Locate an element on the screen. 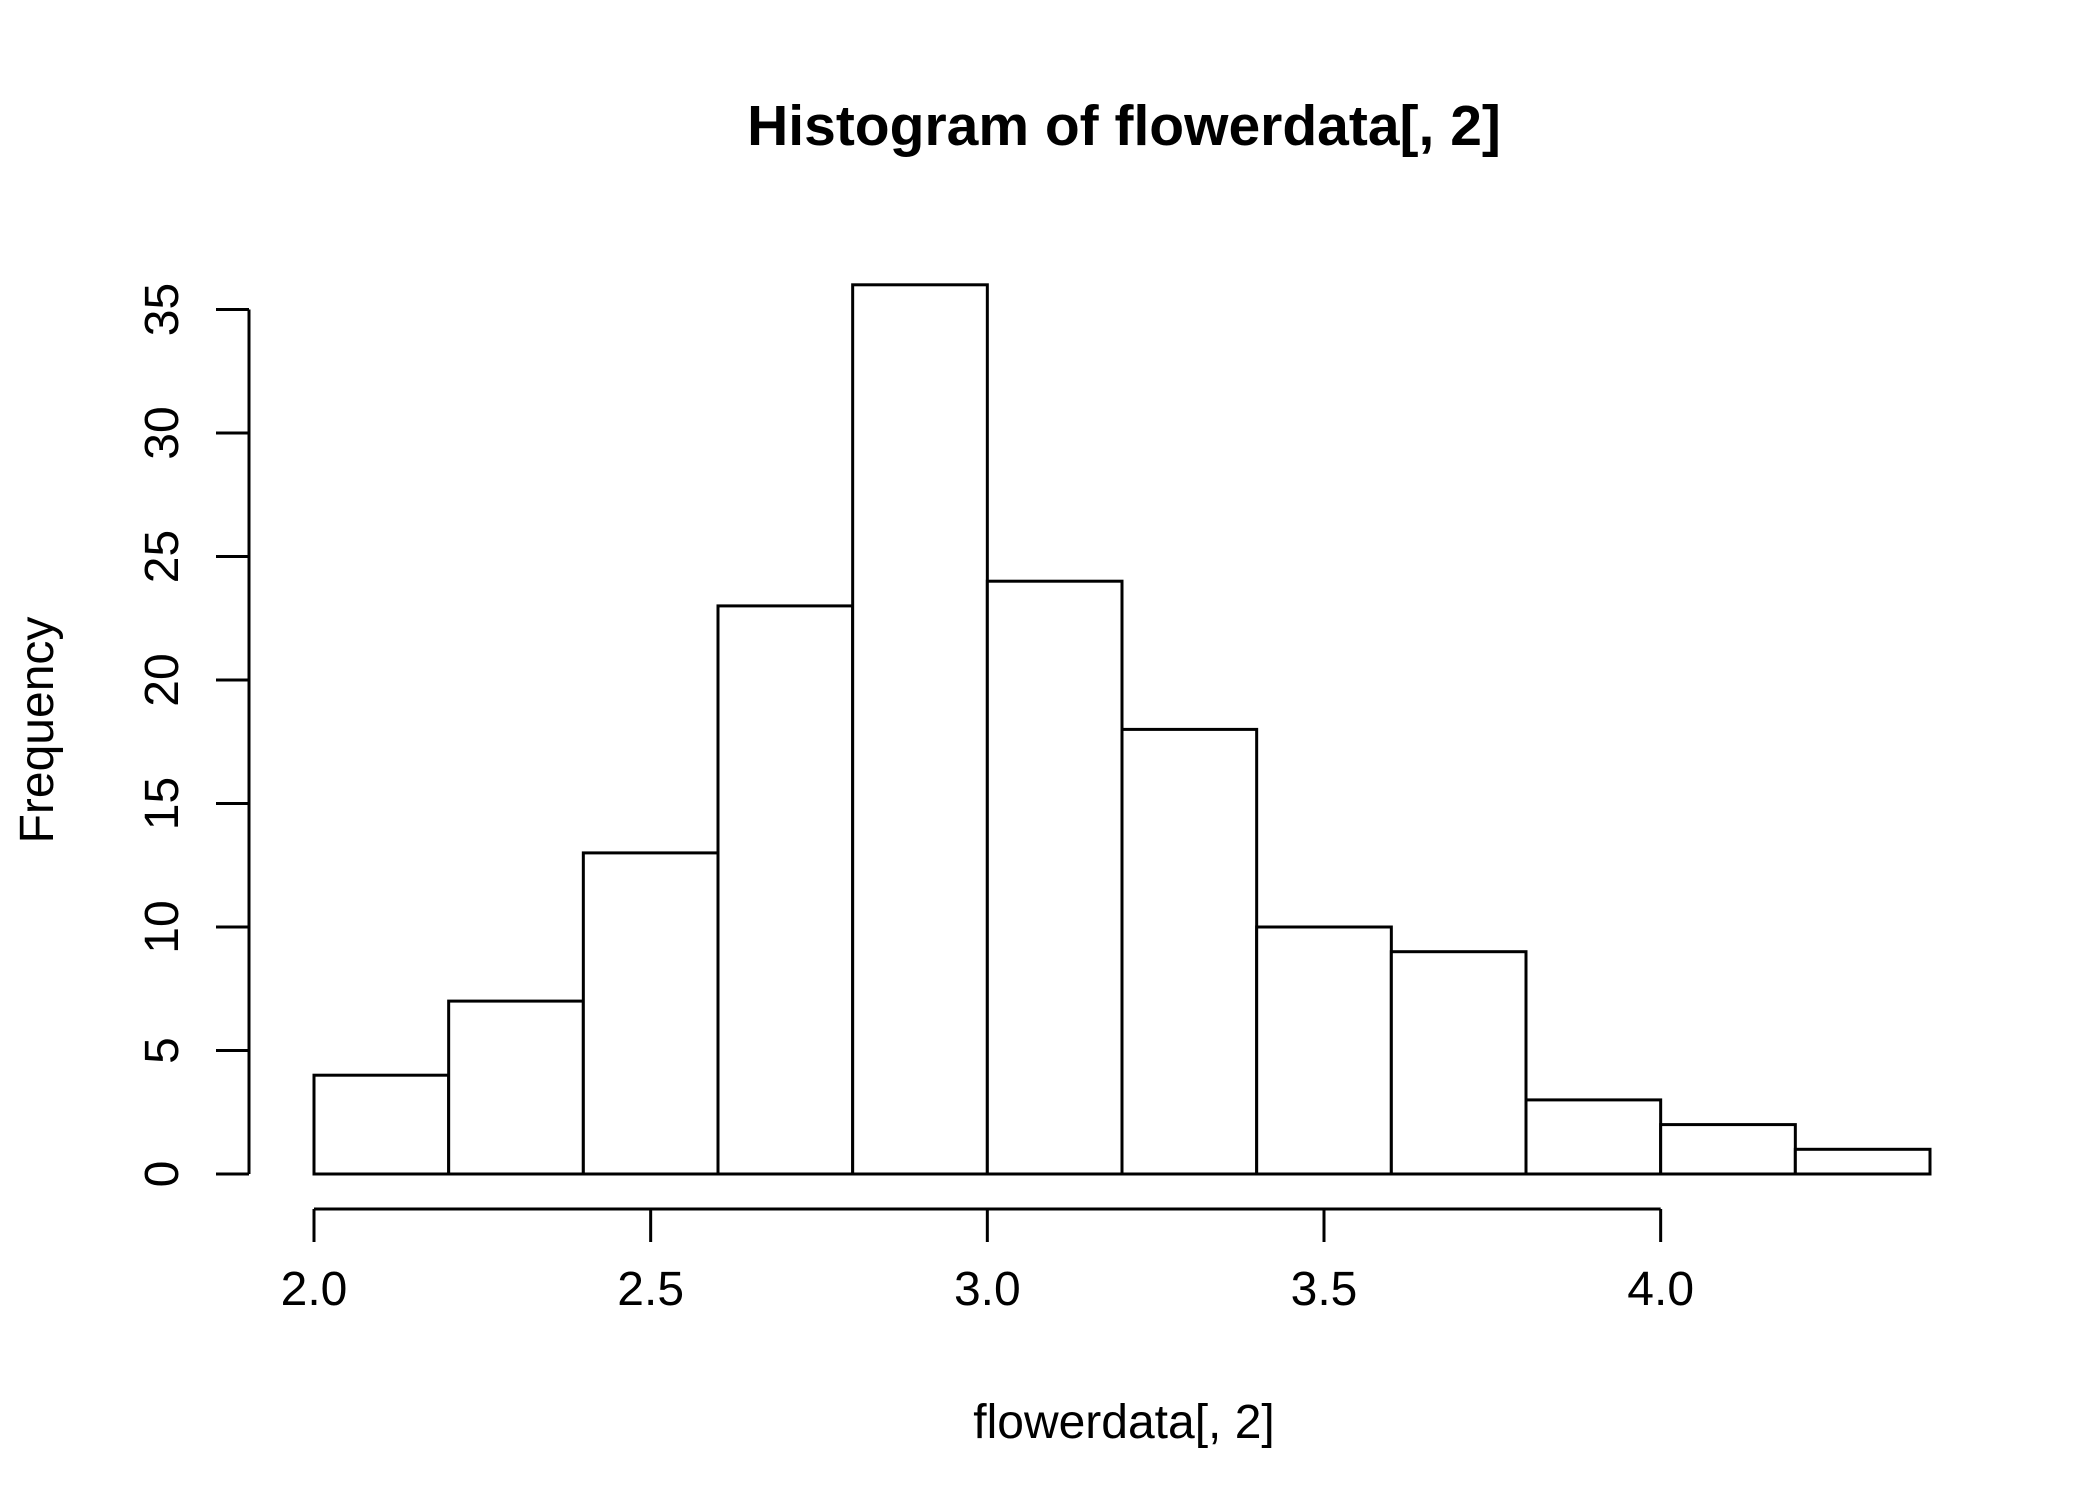 This screenshot has width=2100, height=1505. x-tick-label: 3.0 is located at coordinates (987, 1289).